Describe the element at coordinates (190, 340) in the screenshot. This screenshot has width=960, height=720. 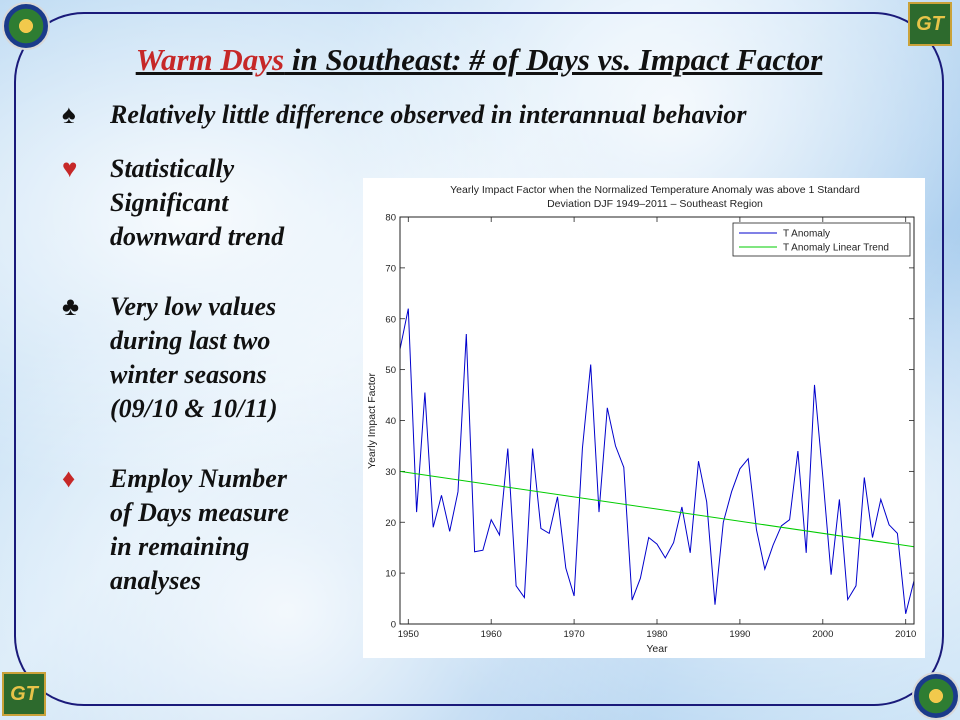
I see `bullet-3-line: during last two` at that location.